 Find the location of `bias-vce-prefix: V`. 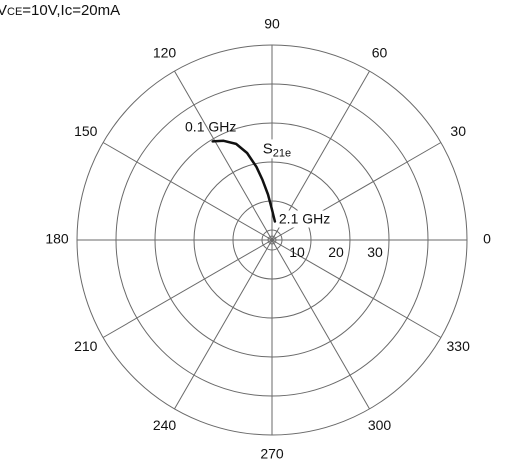

bias-vce-prefix: V is located at coordinates (4, 10).